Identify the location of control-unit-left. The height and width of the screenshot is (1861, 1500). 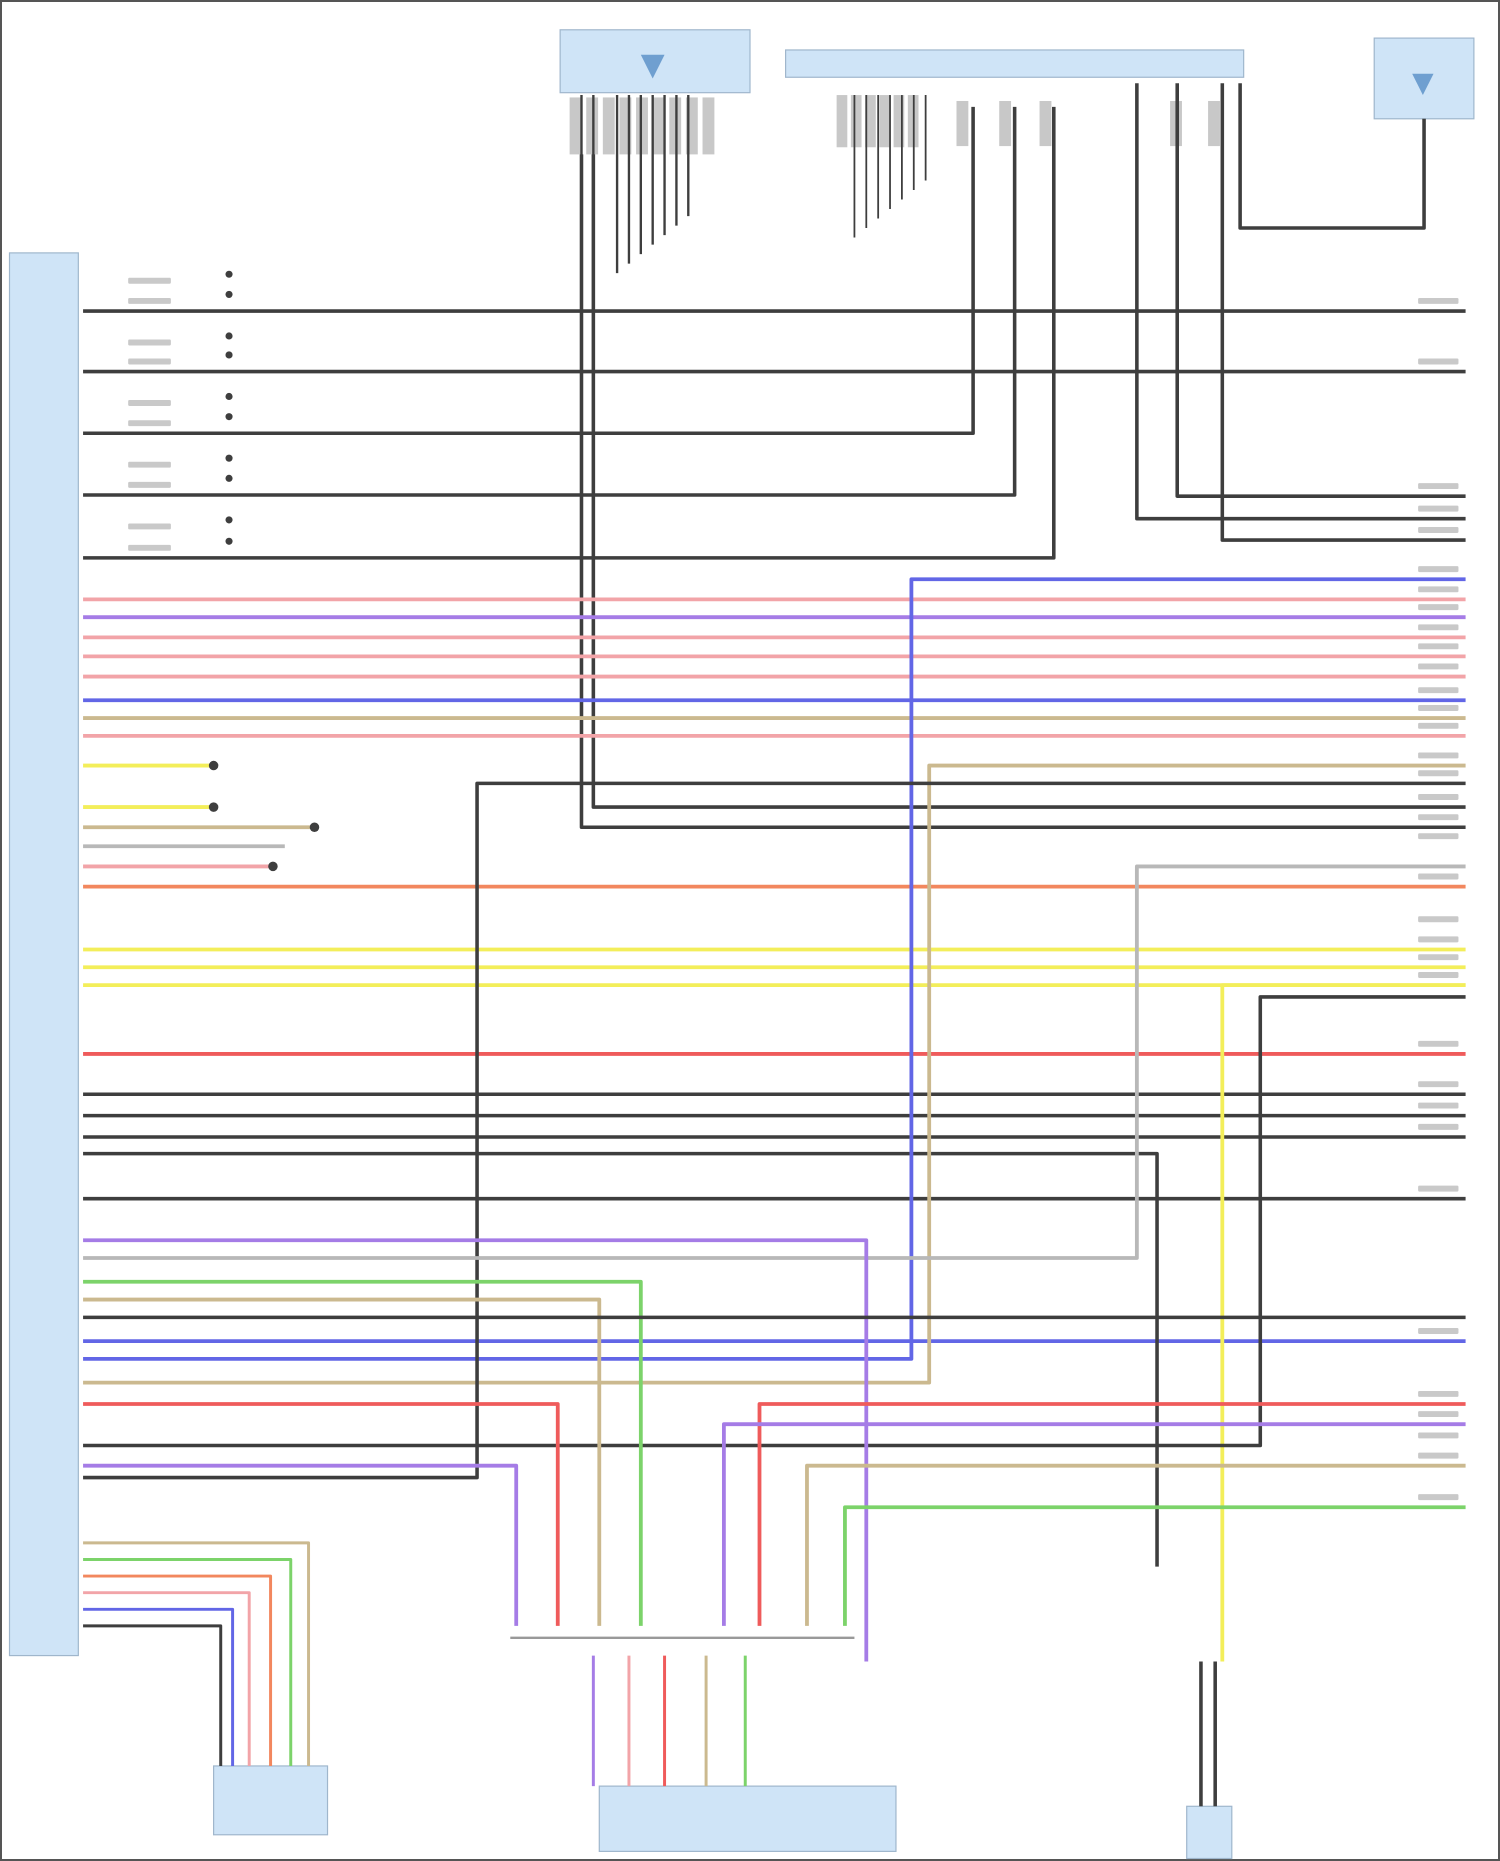
(43, 954).